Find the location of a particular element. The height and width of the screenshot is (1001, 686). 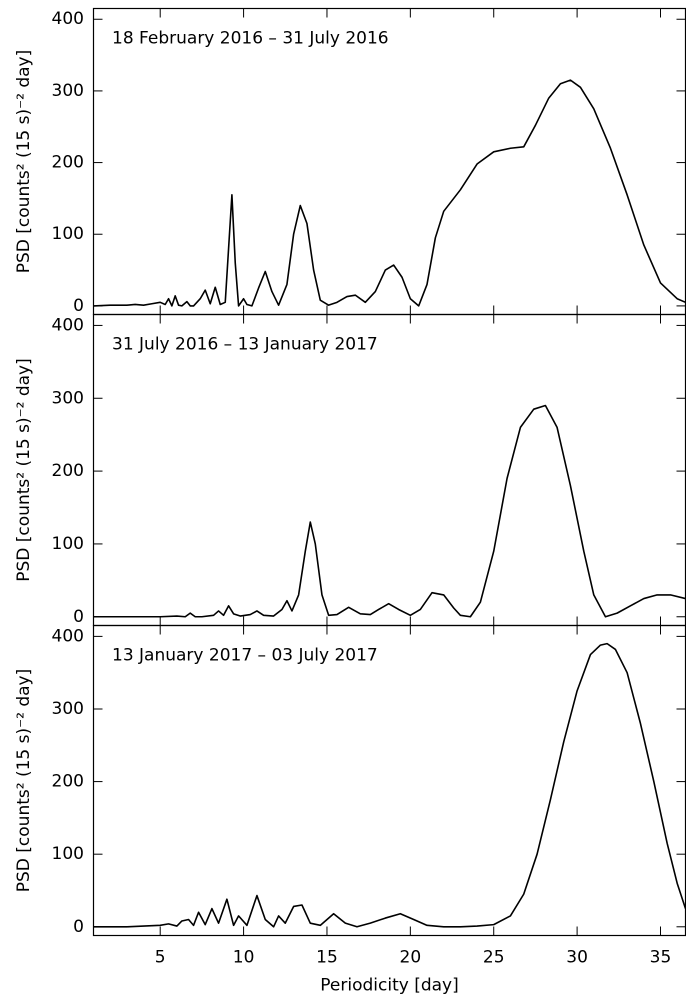

x-tick-label: 10 is located at coordinates (244, 958).